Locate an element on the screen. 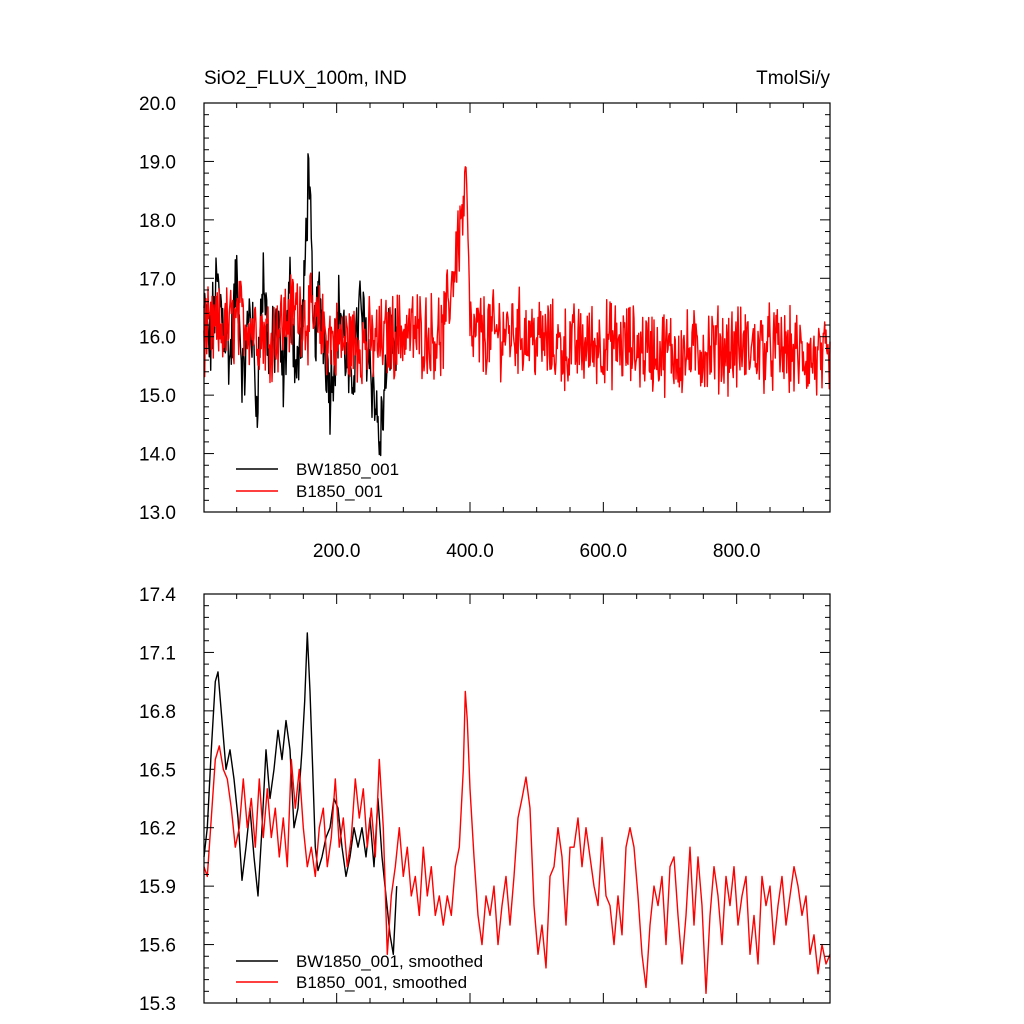  top-chart-title: SiO2_FLUX_100m, IND is located at coordinates (305, 78).